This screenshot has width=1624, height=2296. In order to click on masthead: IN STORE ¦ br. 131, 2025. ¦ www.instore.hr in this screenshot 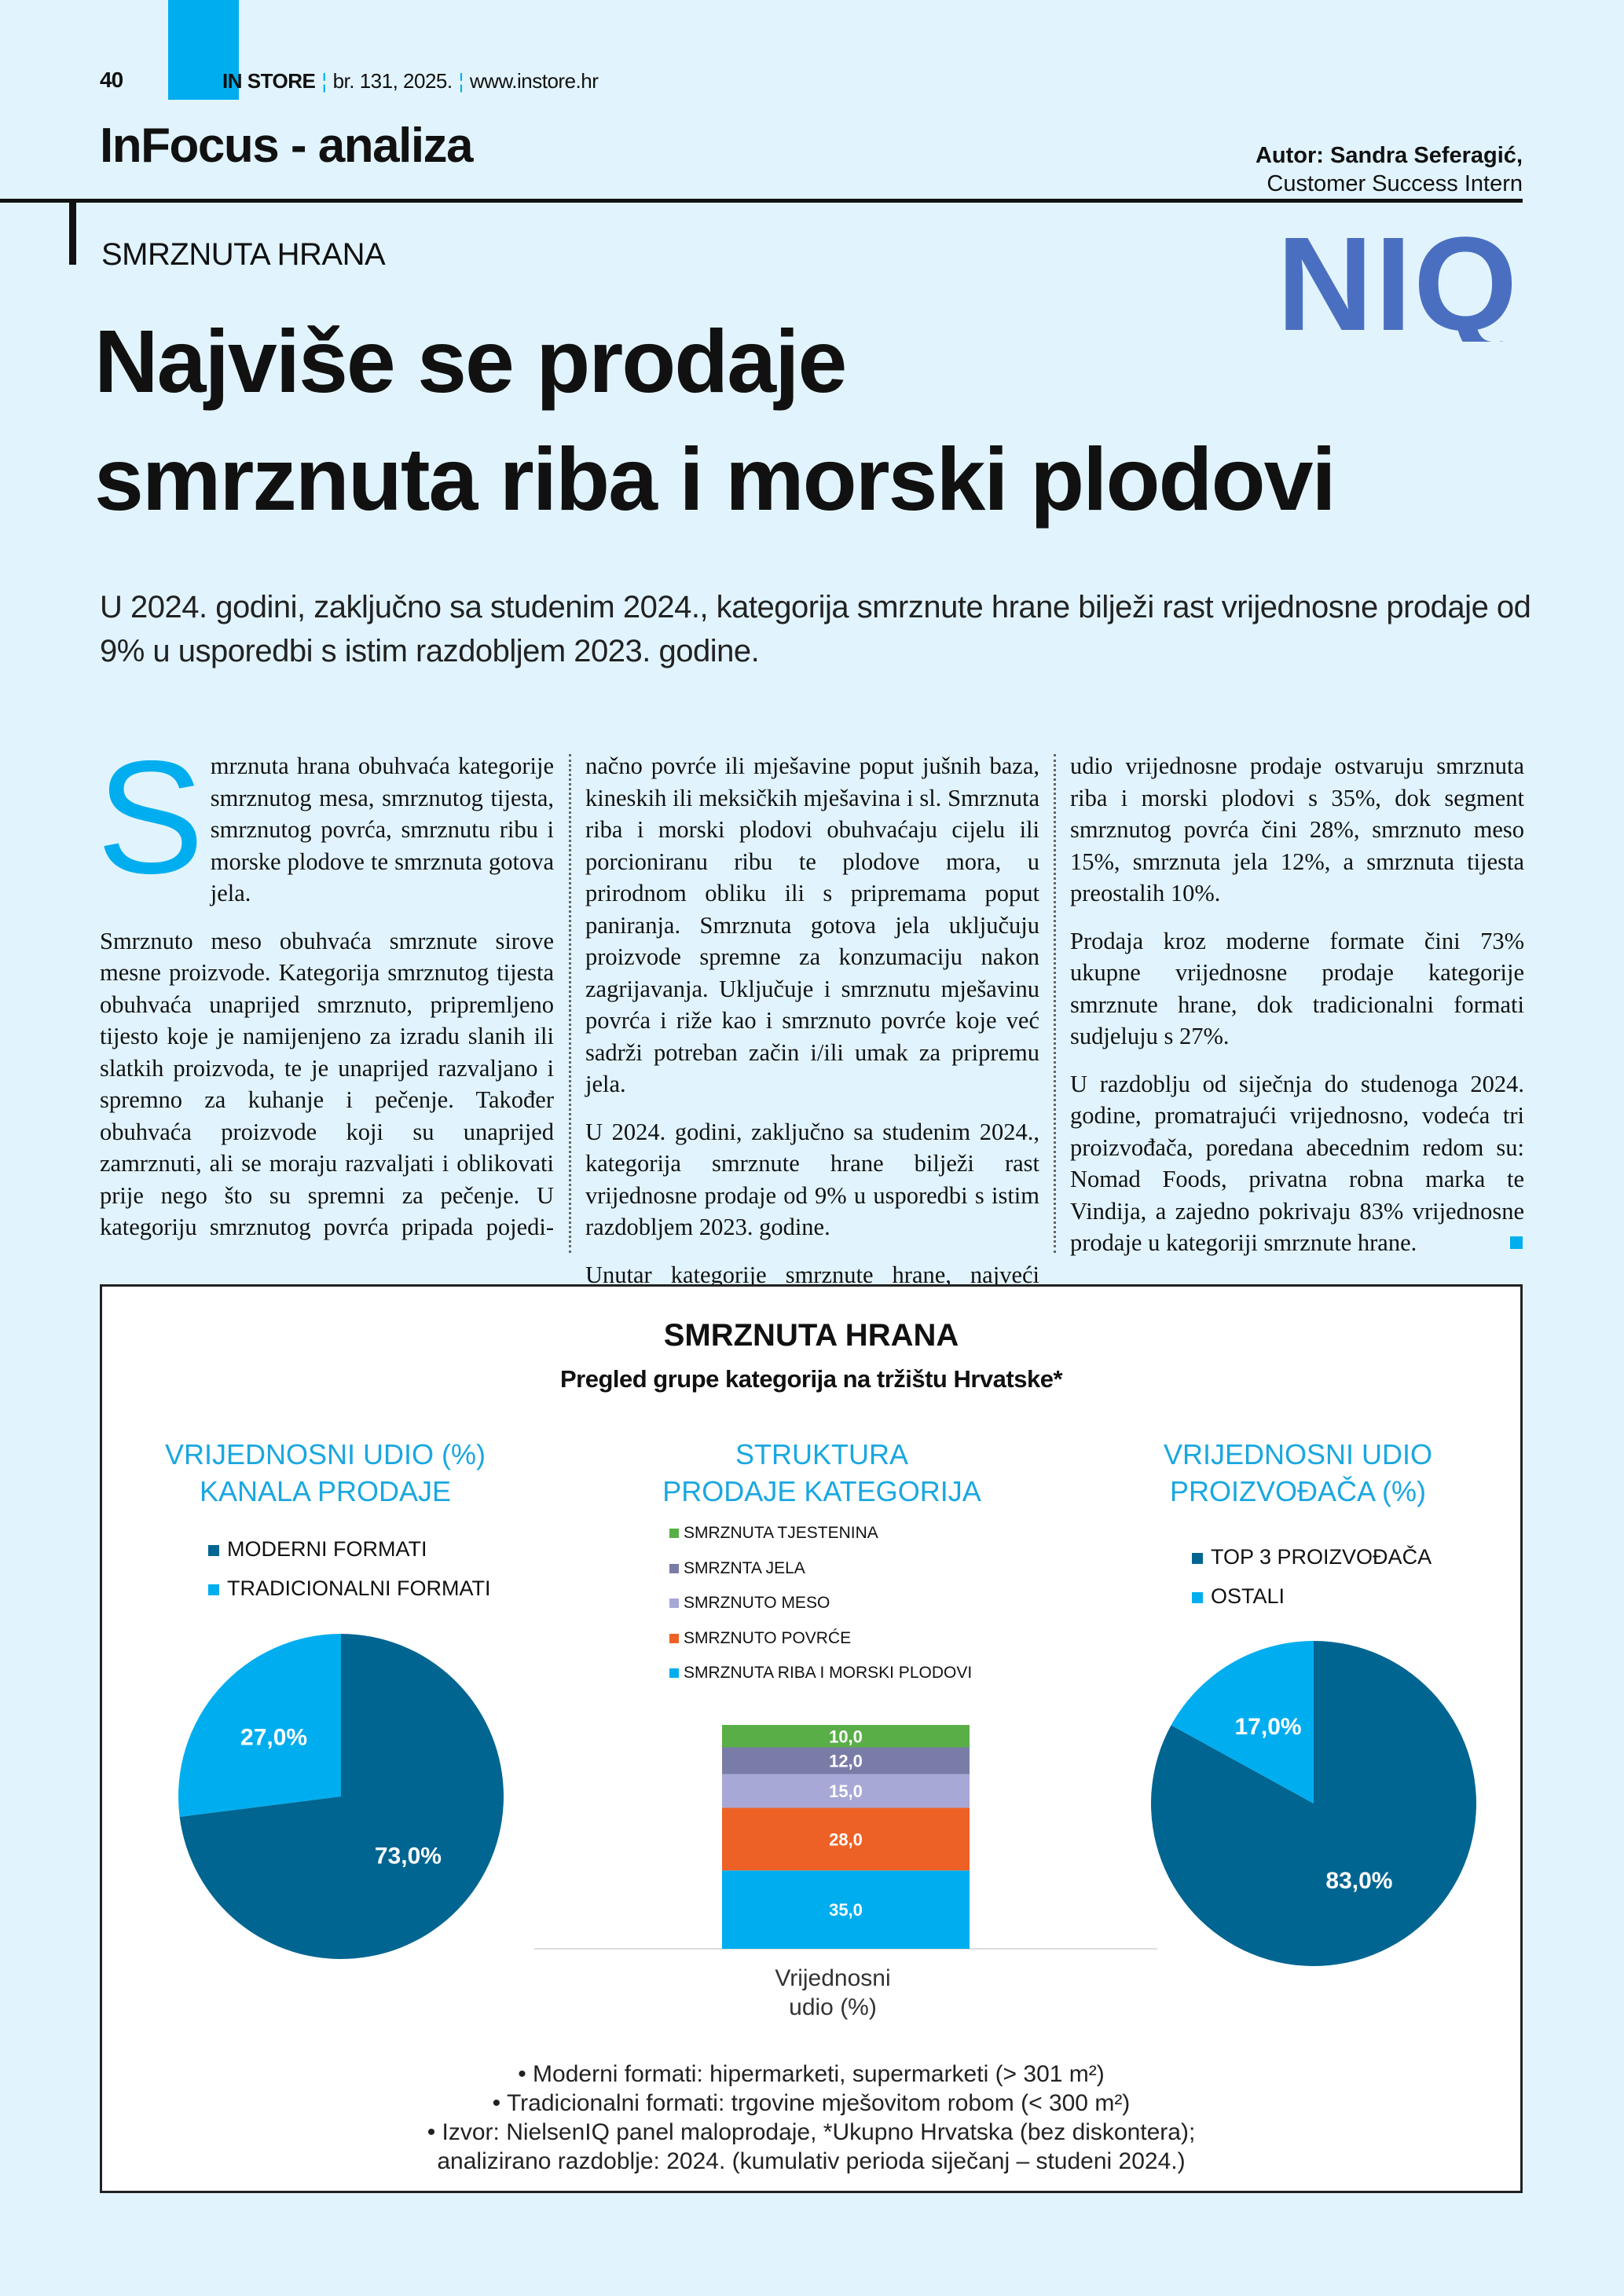, I will do `click(410, 81)`.